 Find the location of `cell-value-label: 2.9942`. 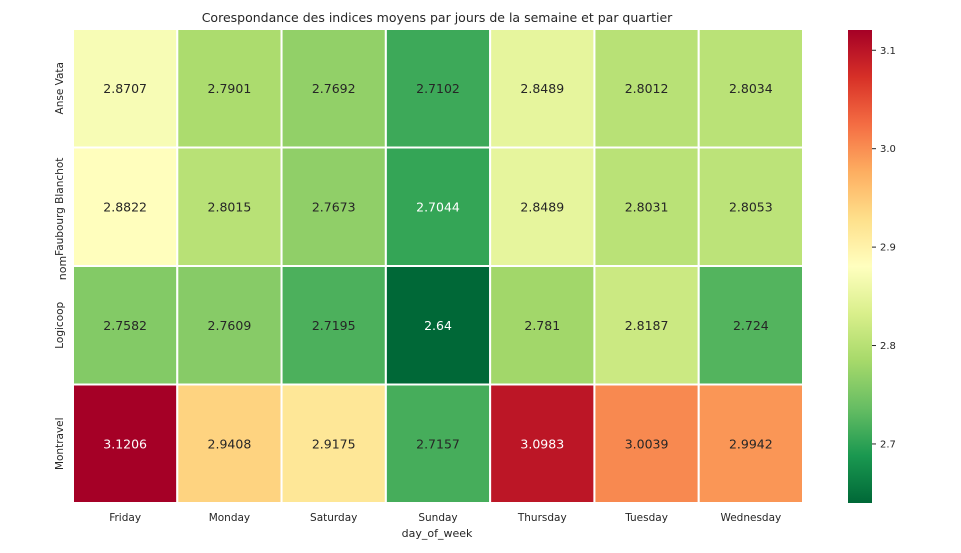

cell-value-label: 2.9942 is located at coordinates (751, 443).